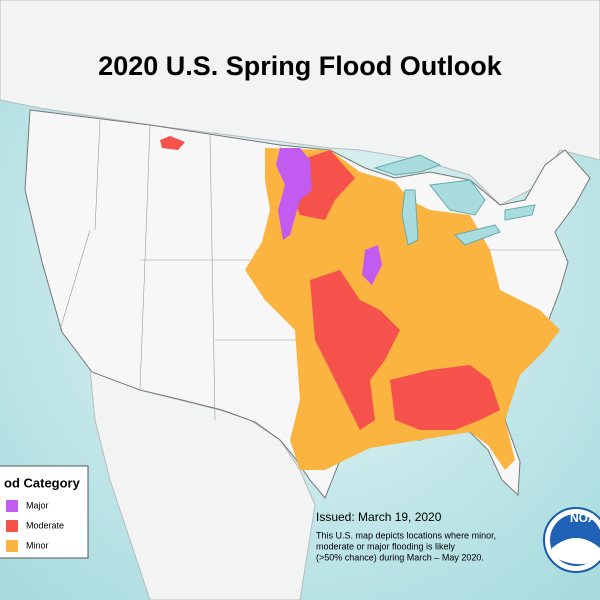  Describe the element at coordinates (400, 557) in the screenshot. I see `note-line: (>50% chance) during March – May 2020.` at that location.